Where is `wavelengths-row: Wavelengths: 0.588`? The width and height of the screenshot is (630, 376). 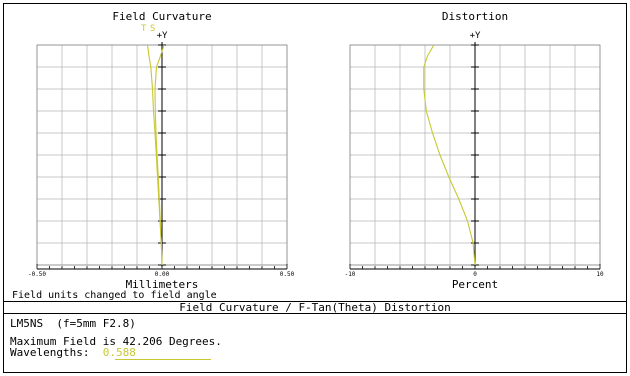 wavelengths-row: Wavelengths: 0.588 is located at coordinates (73, 352).